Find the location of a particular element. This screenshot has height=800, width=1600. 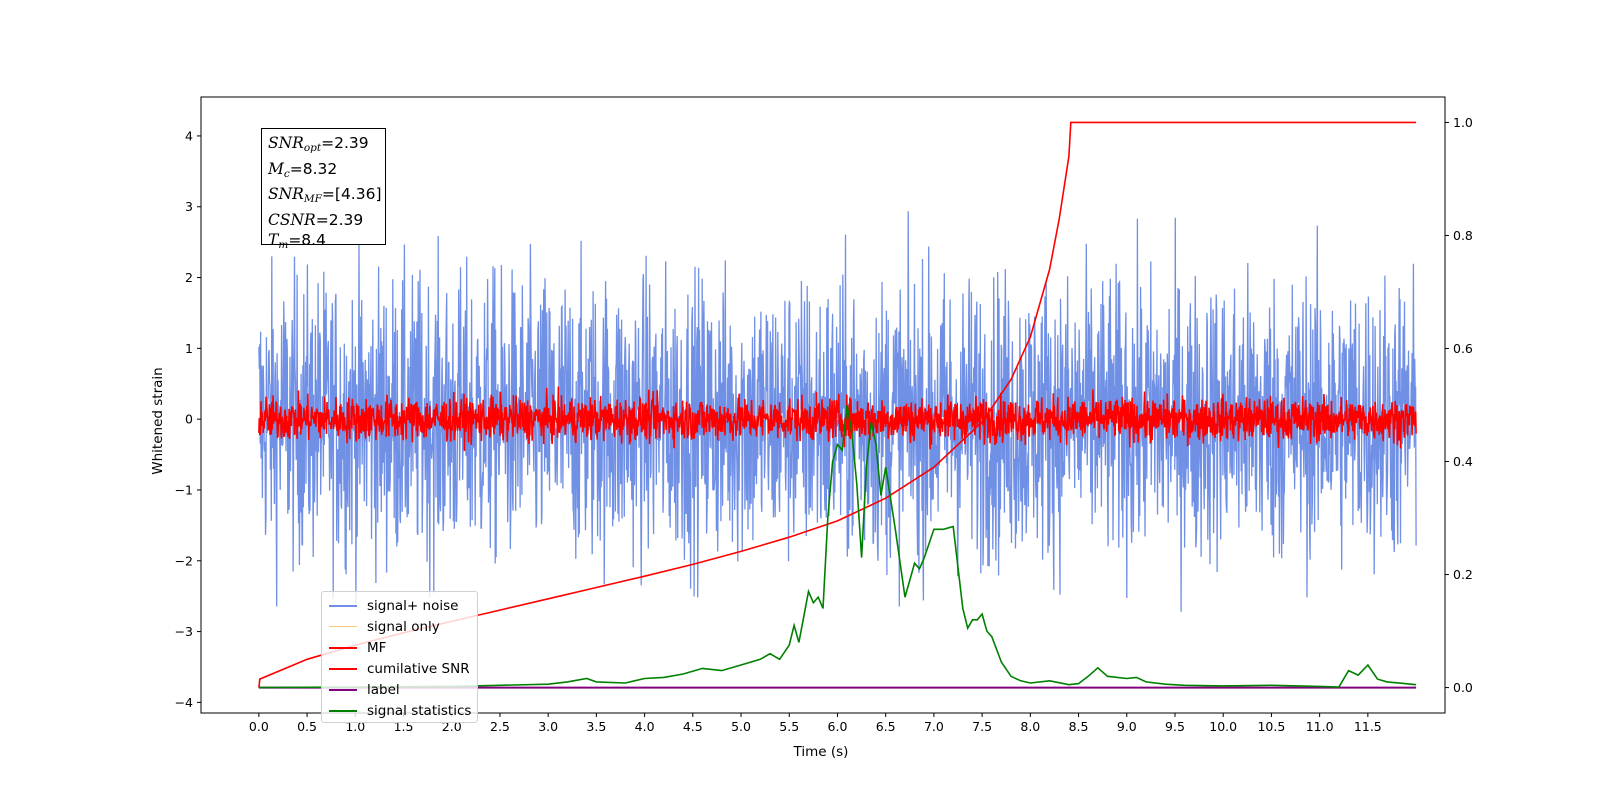

y-axis-label: Whitened strain is located at coordinates (158, 420).